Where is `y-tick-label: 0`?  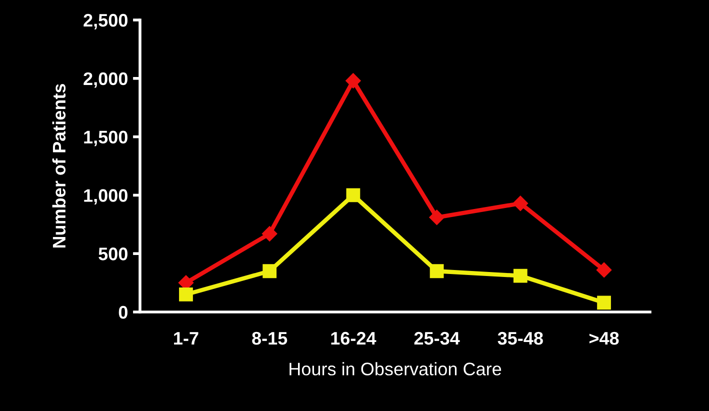
y-tick-label: 0 is located at coordinates (123, 312).